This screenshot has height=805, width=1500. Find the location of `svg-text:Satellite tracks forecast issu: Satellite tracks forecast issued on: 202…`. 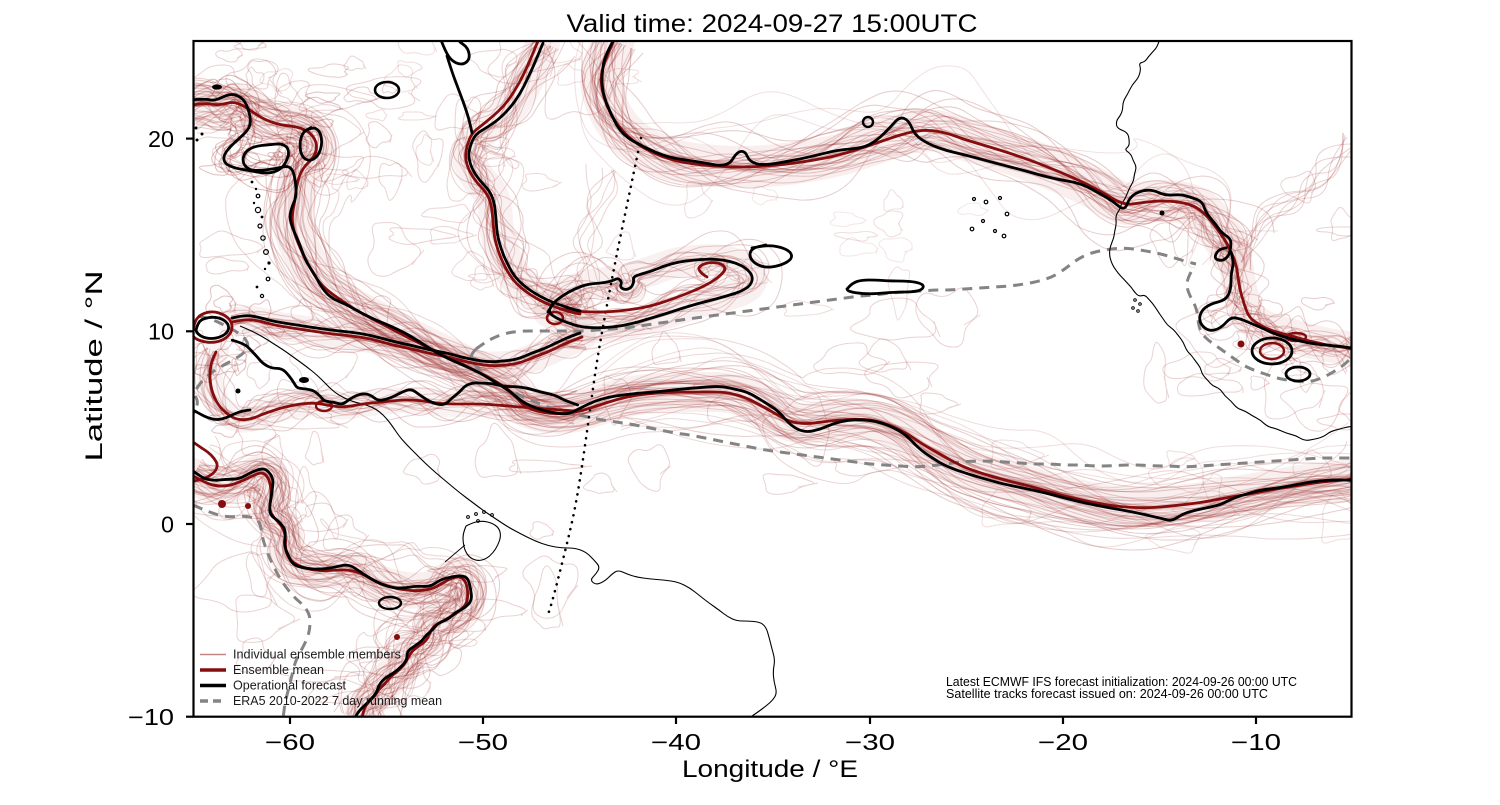

svg-text:Satellite tracks forecast issu: Satellite tracks forecast issued on: 202… is located at coordinates (1107, 694).